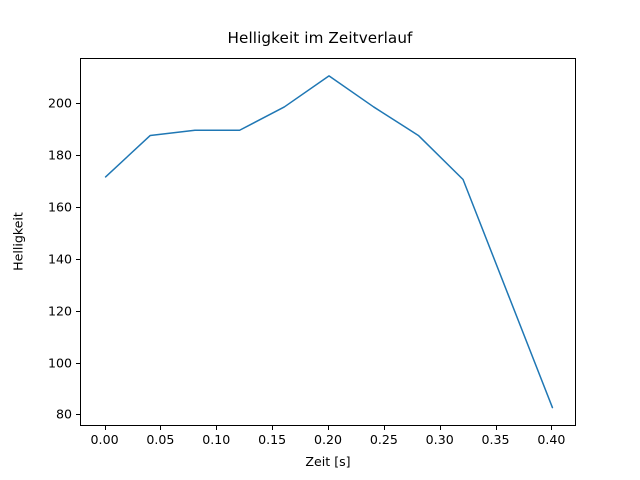  What do you see at coordinates (59, 103) in the screenshot?
I see `y-tick-label: 200` at bounding box center [59, 103].